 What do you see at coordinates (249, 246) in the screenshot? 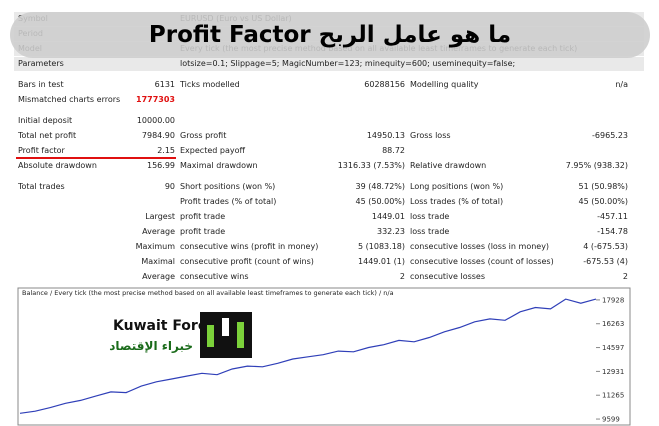
I see `report-label: consecutive wins (profit in money)` at bounding box center [249, 246].